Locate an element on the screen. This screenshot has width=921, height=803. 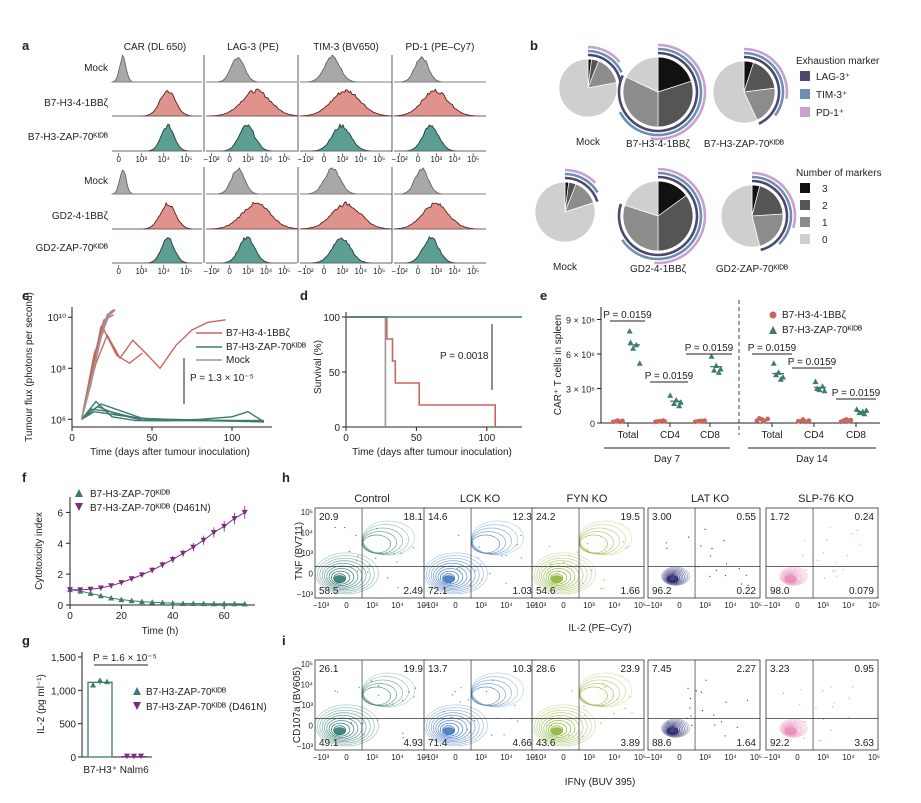
c-x-tick-label: 0 is located at coordinates (72, 438).